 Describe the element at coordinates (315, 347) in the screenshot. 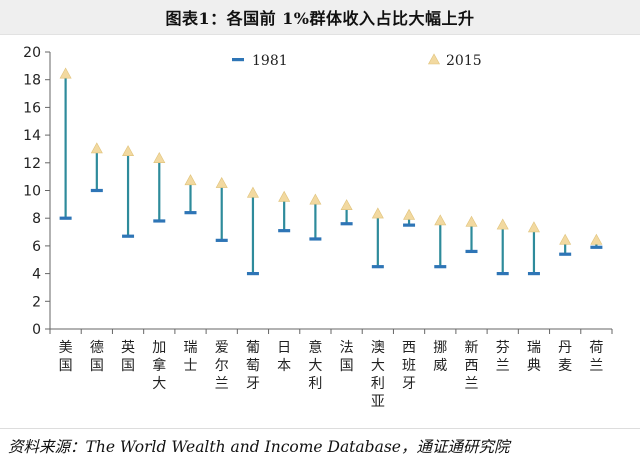

I see `category-label-char: 意` at that location.